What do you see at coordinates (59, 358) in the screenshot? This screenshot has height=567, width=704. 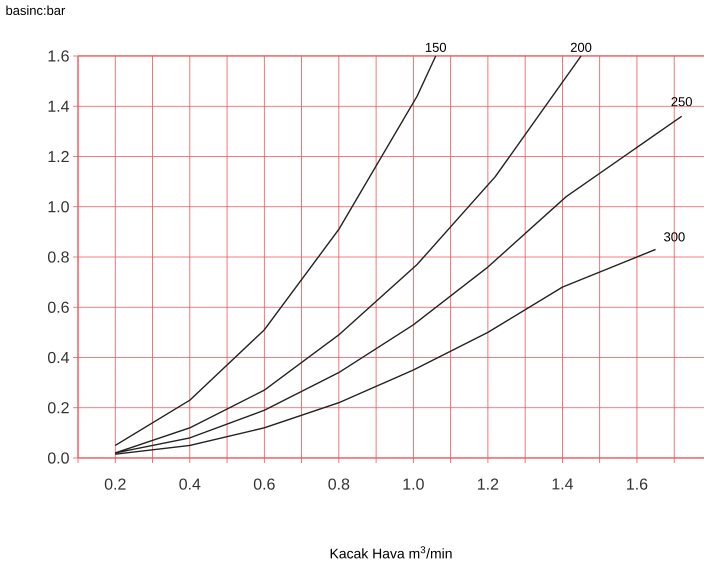 I see `y-tick-label: 0.4` at bounding box center [59, 358].